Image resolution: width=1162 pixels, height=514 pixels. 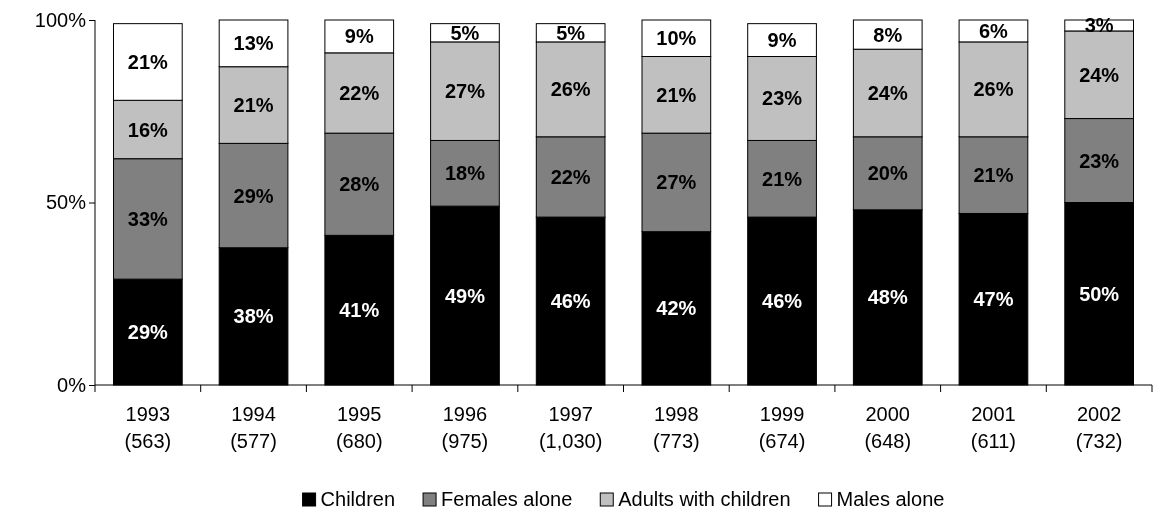 I want to click on x-tick-label: 1994 (577), so click(x=253, y=427).